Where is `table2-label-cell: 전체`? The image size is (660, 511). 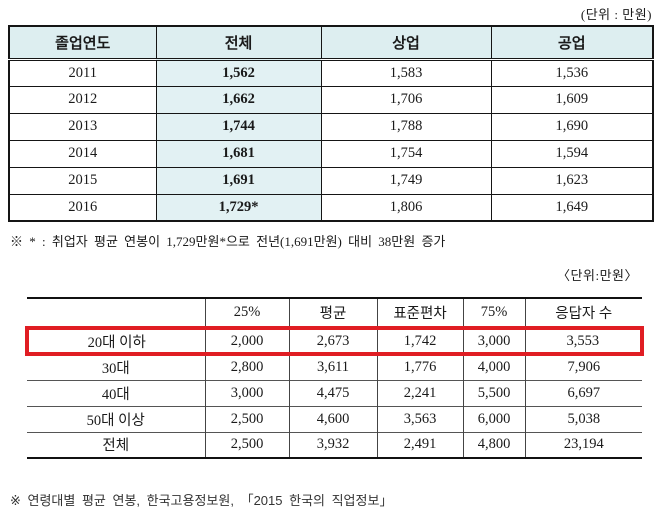
table2-label-cell: 전체 is located at coordinates (116, 444).